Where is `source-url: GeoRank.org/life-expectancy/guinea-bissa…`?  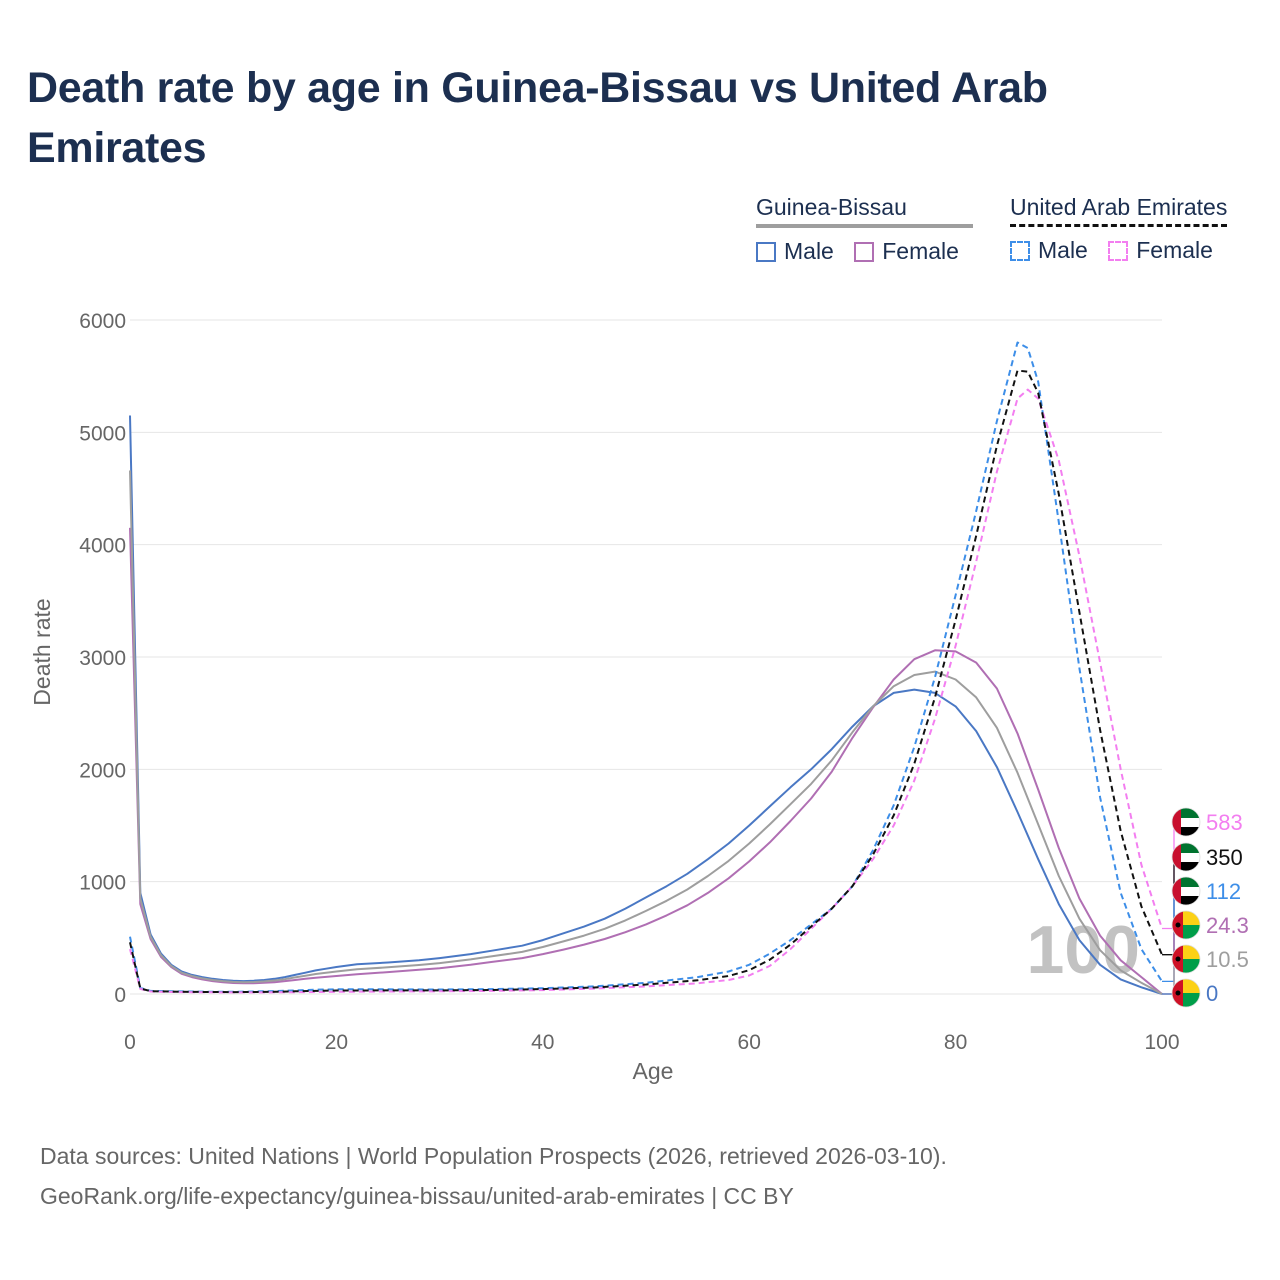
source-url: GeoRank.org/life-expectancy/guinea-bissa… is located at coordinates (417, 1196).